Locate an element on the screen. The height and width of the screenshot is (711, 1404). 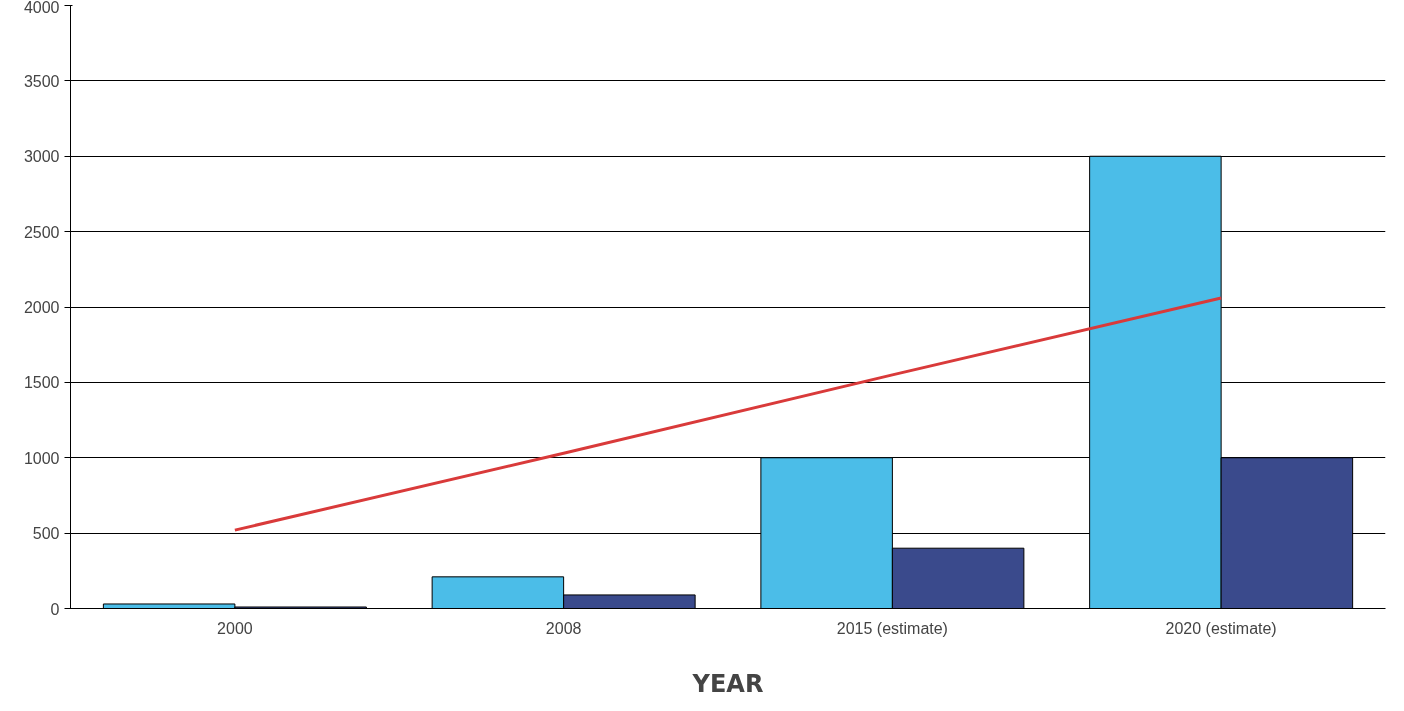
y-tick-label: 3500 is located at coordinates (41, 81).